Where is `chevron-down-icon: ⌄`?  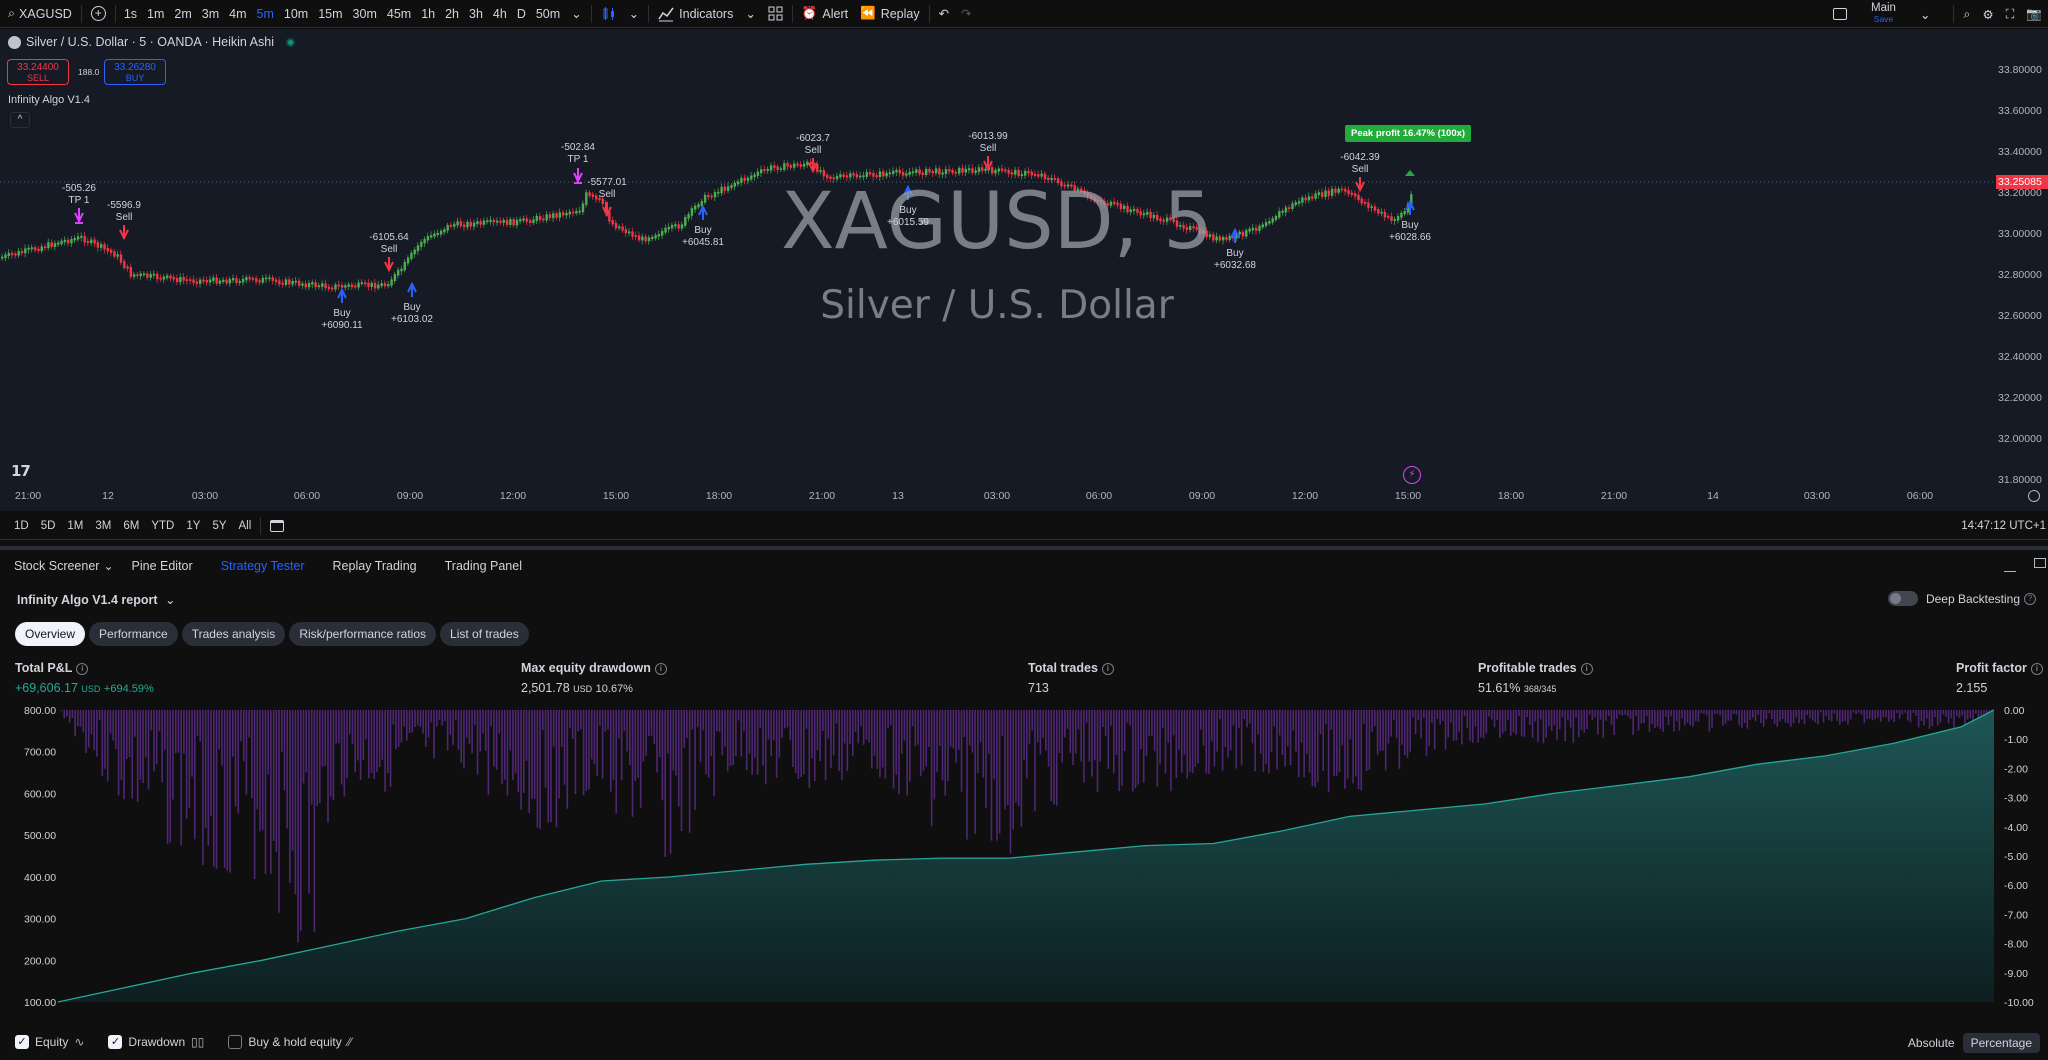 chevron-down-icon: ⌄ is located at coordinates (108, 566).